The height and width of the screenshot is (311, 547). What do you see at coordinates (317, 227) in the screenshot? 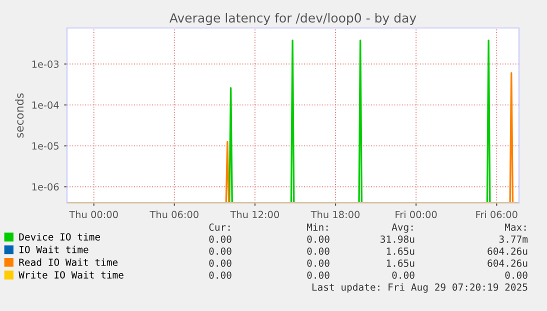
I see `text: Min:` at bounding box center [317, 227].